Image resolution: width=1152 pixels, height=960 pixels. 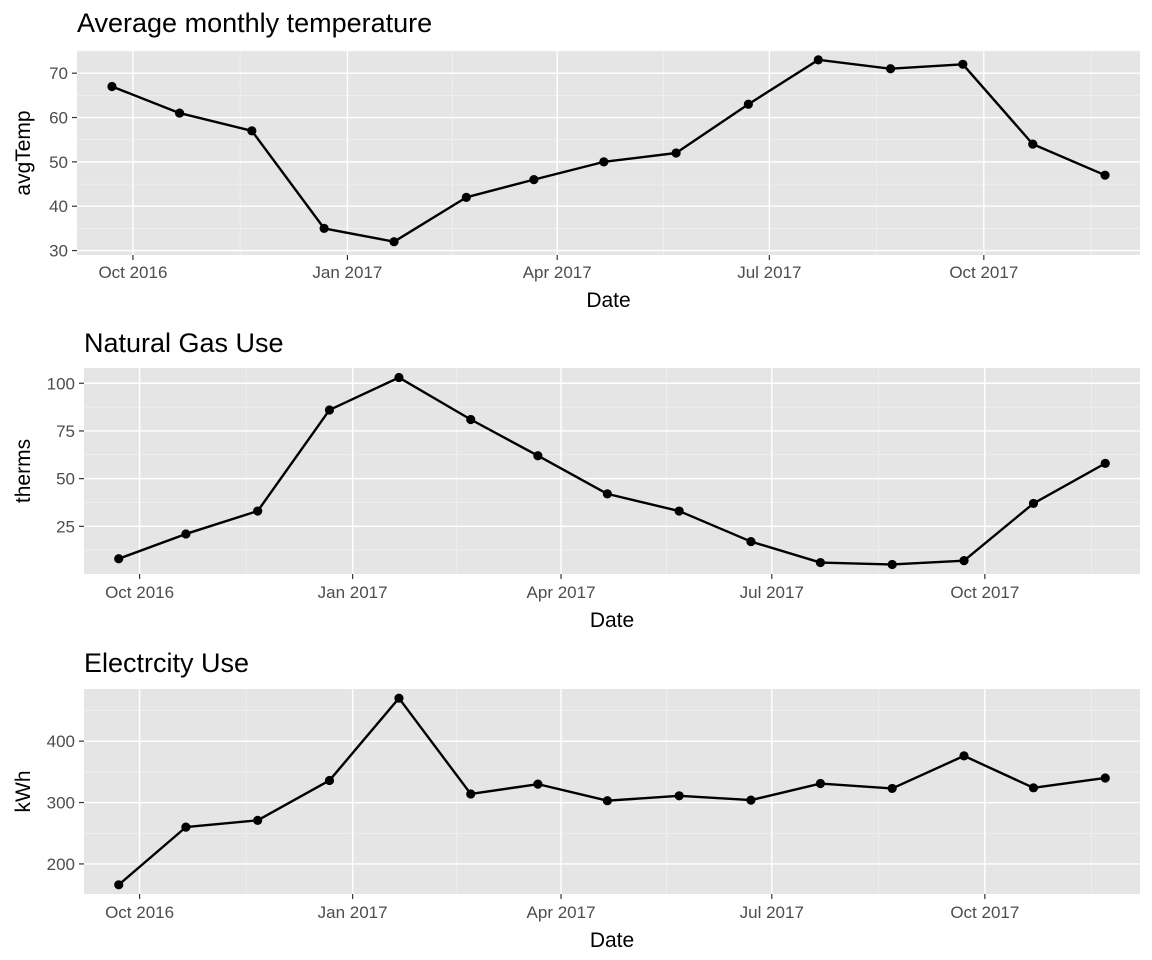 What do you see at coordinates (23, 152) in the screenshot?
I see `y-axis-title: avgTemp` at bounding box center [23, 152].